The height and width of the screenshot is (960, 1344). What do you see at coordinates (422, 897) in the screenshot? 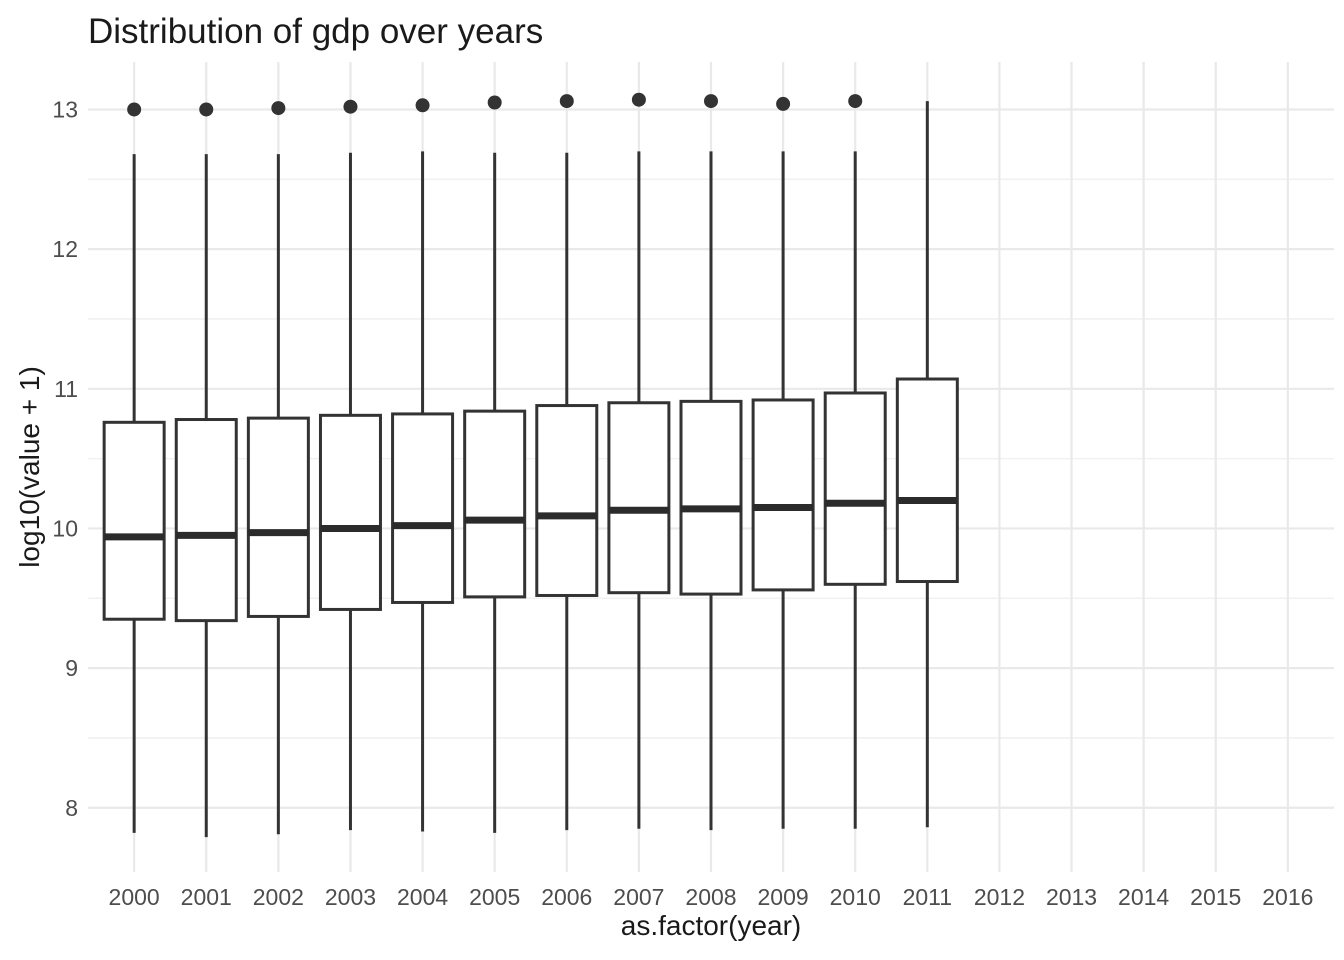
I see `x-tick-label-2004: 2004` at bounding box center [422, 897].